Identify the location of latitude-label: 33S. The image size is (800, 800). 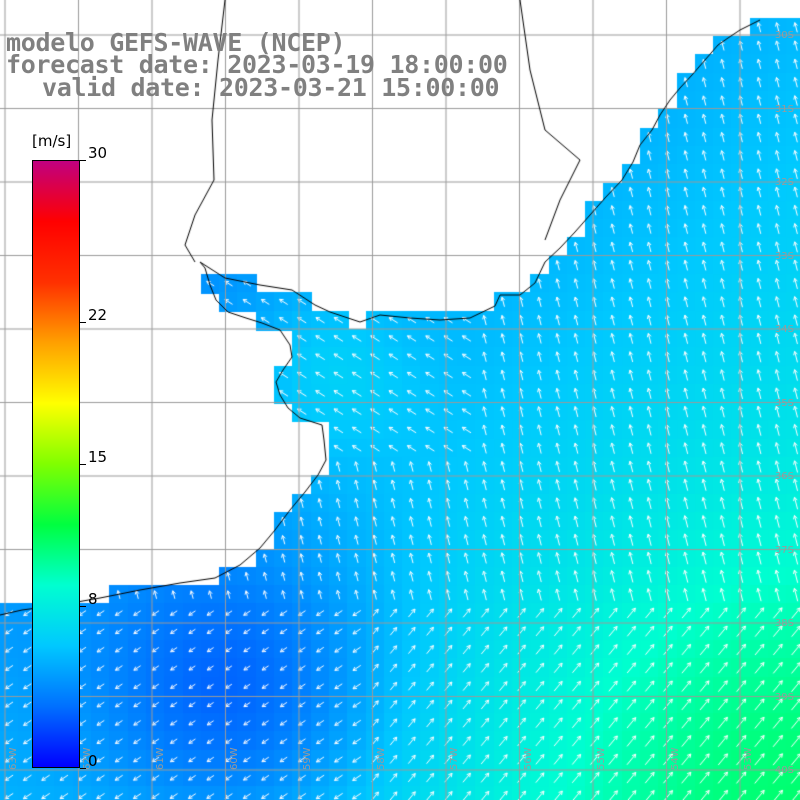
(784, 256).